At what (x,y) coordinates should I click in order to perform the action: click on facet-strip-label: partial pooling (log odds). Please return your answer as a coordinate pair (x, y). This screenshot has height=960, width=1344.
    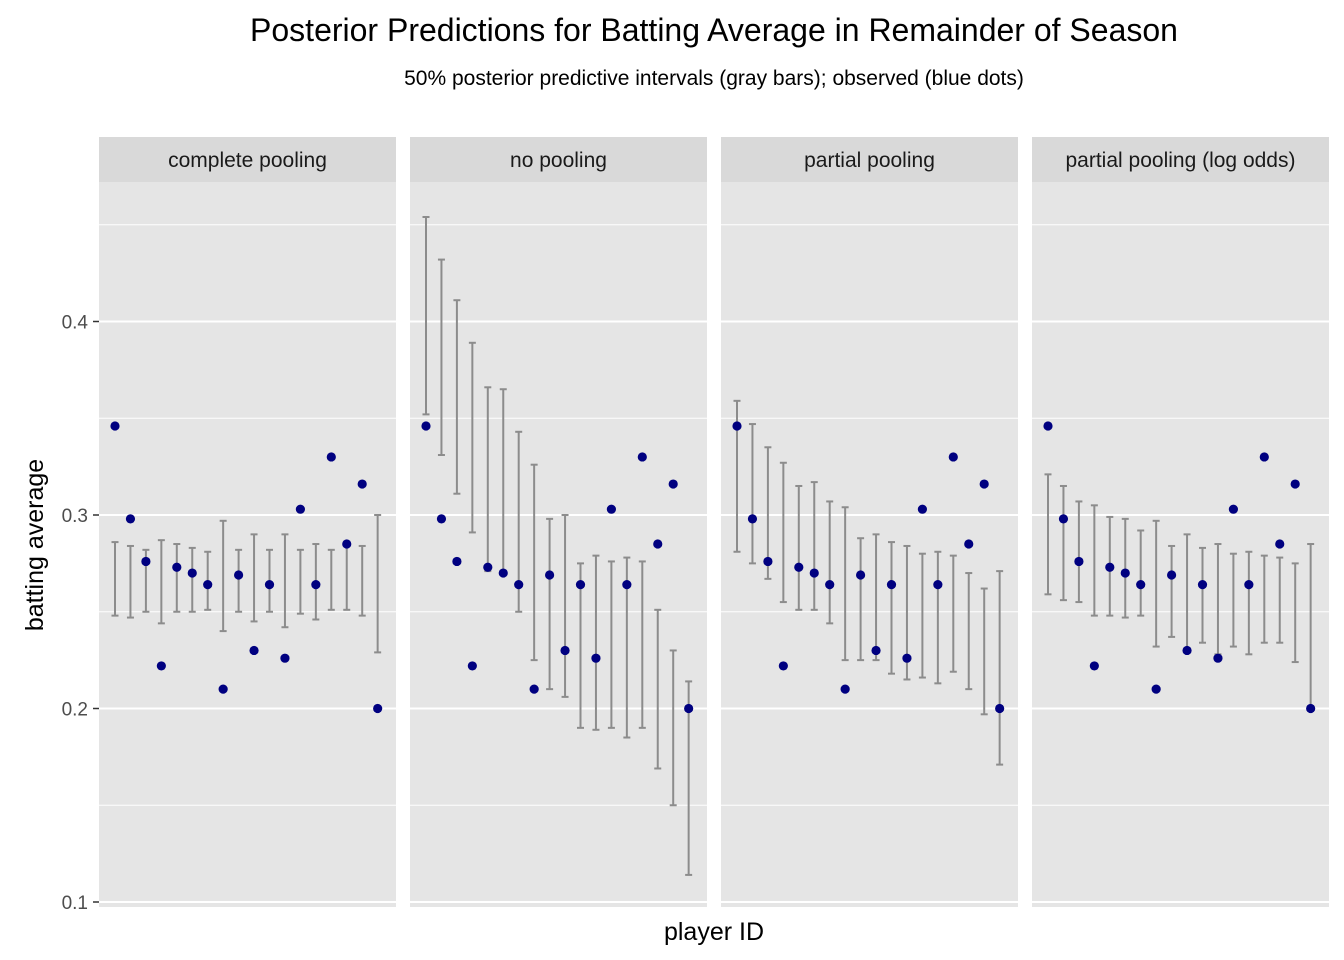
    Looking at the image, I should click on (1181, 160).